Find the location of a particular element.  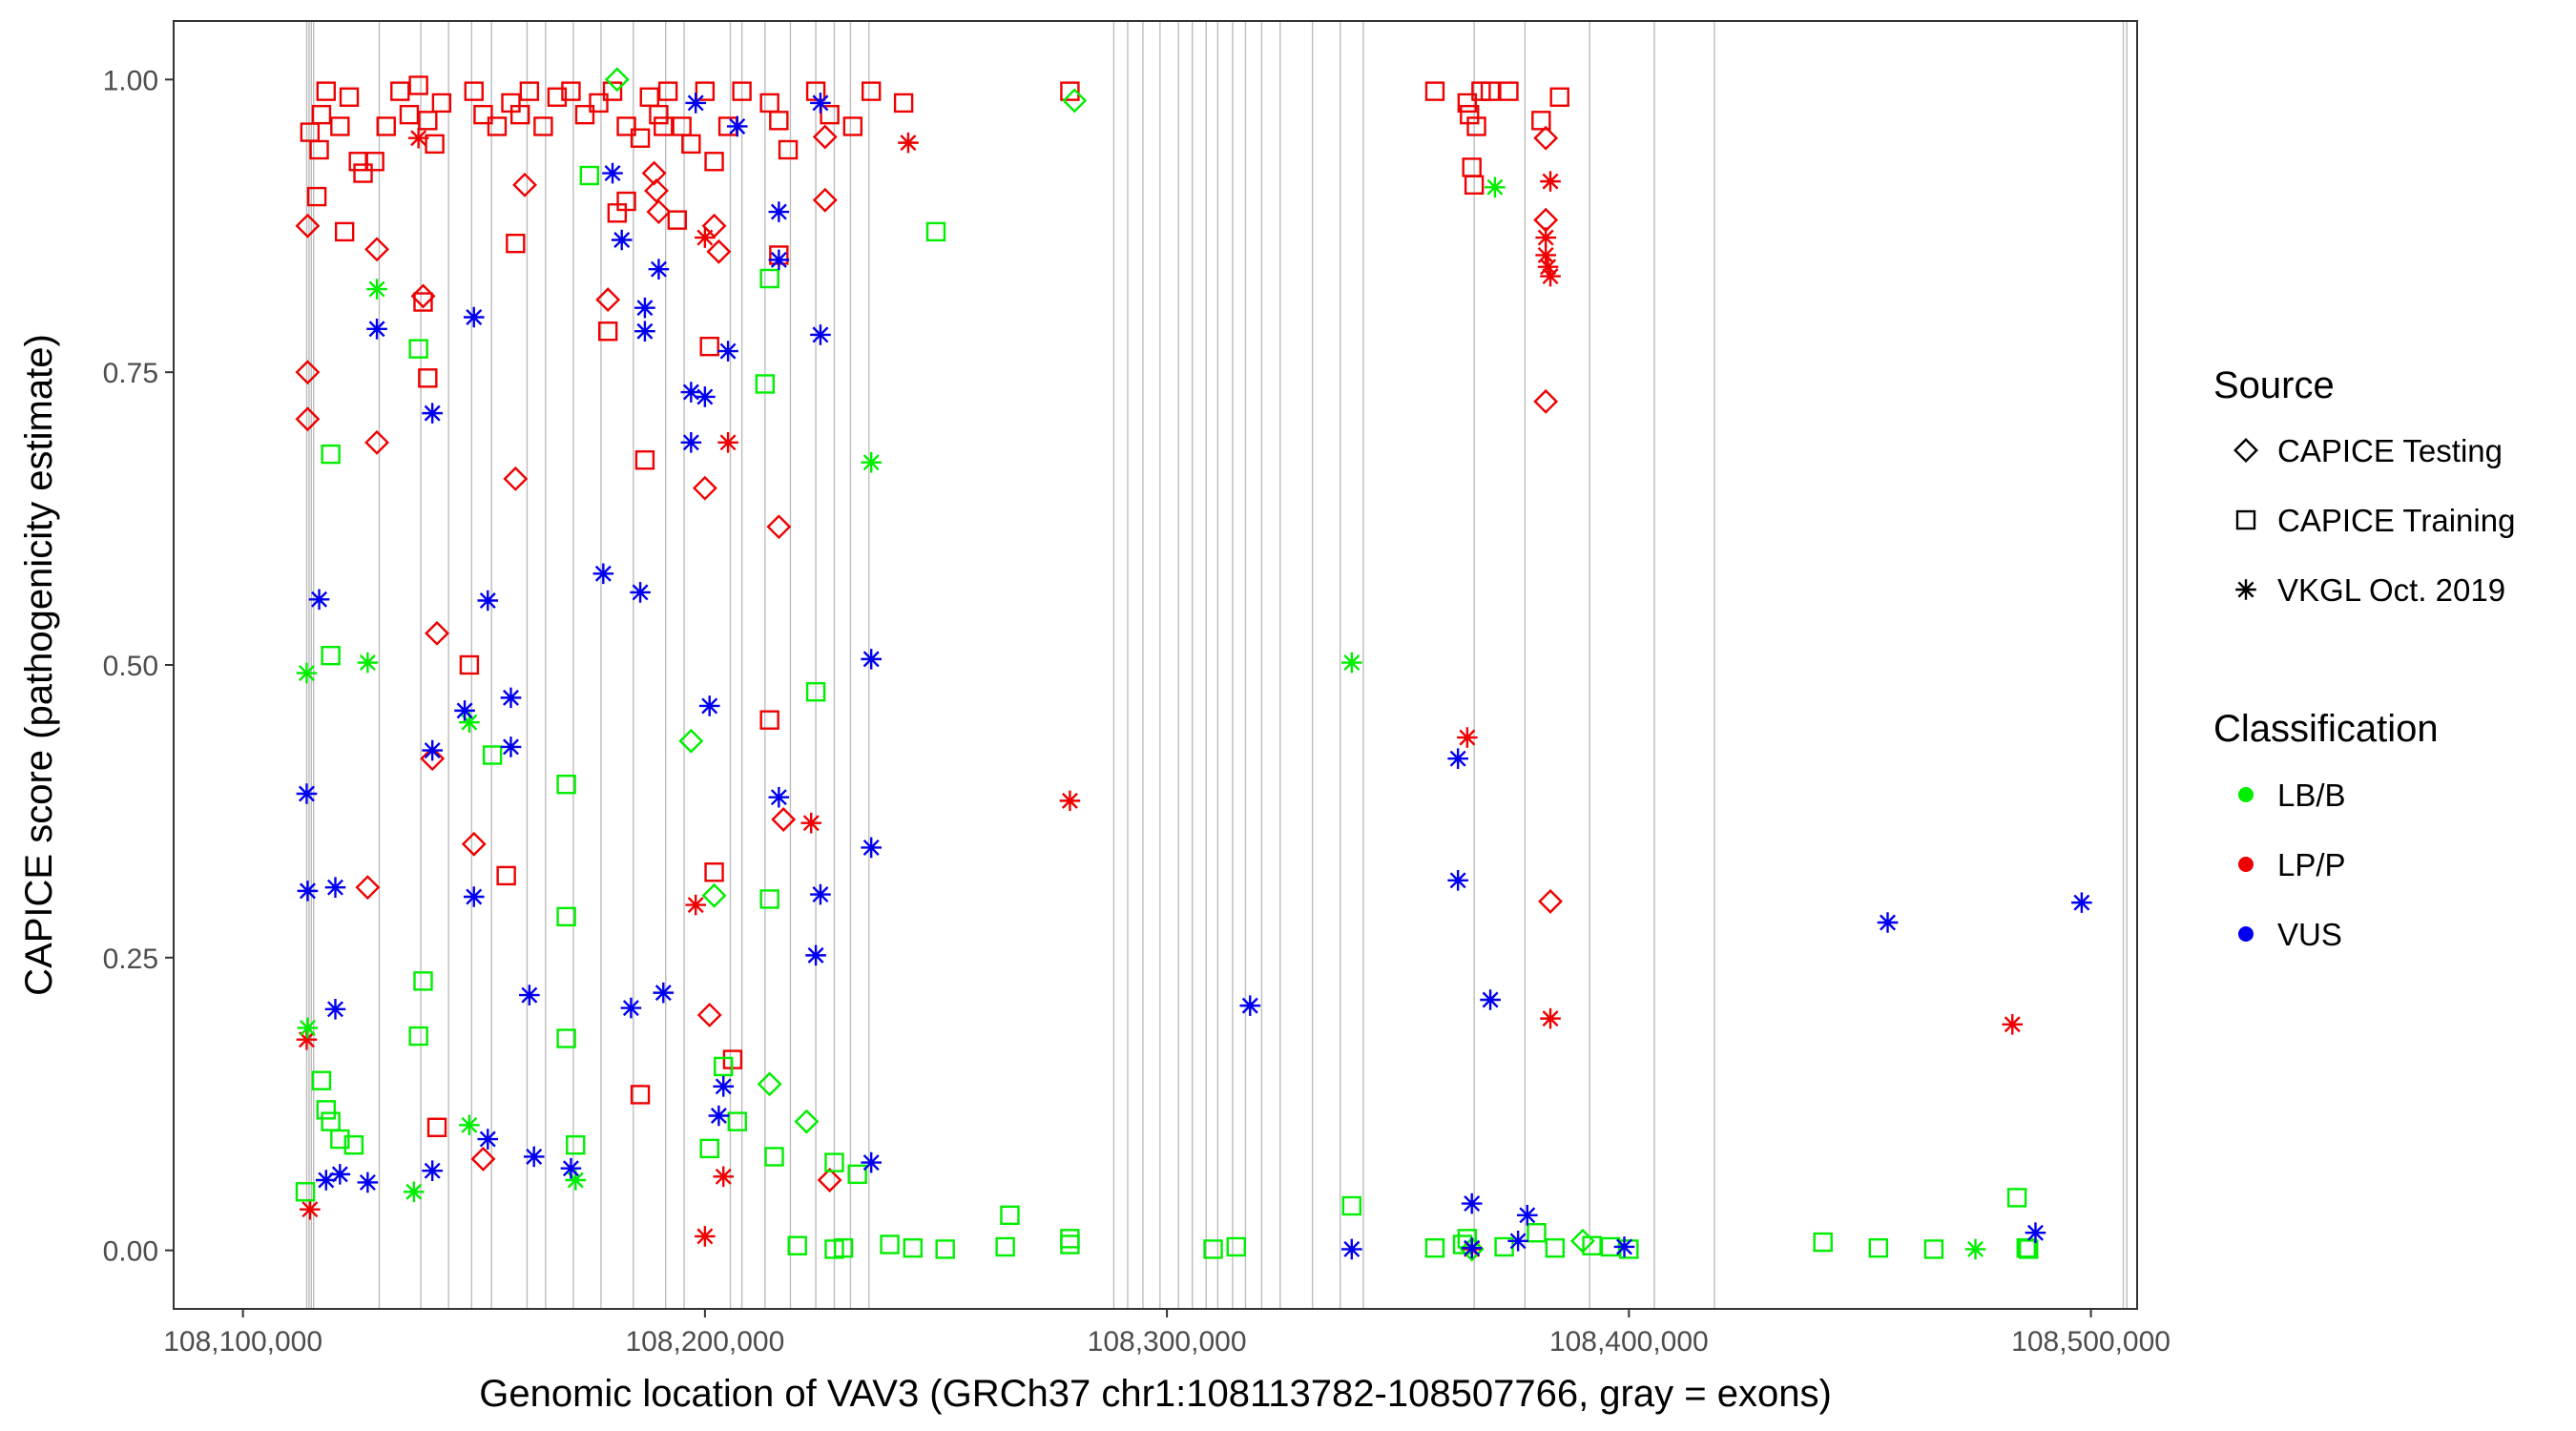

y-tick-label: 0.75 is located at coordinates (130, 373).